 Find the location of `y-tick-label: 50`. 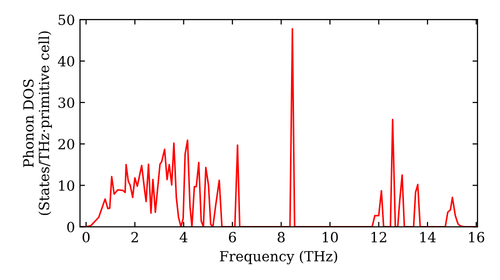

y-tick-label: 50 is located at coordinates (66, 20).